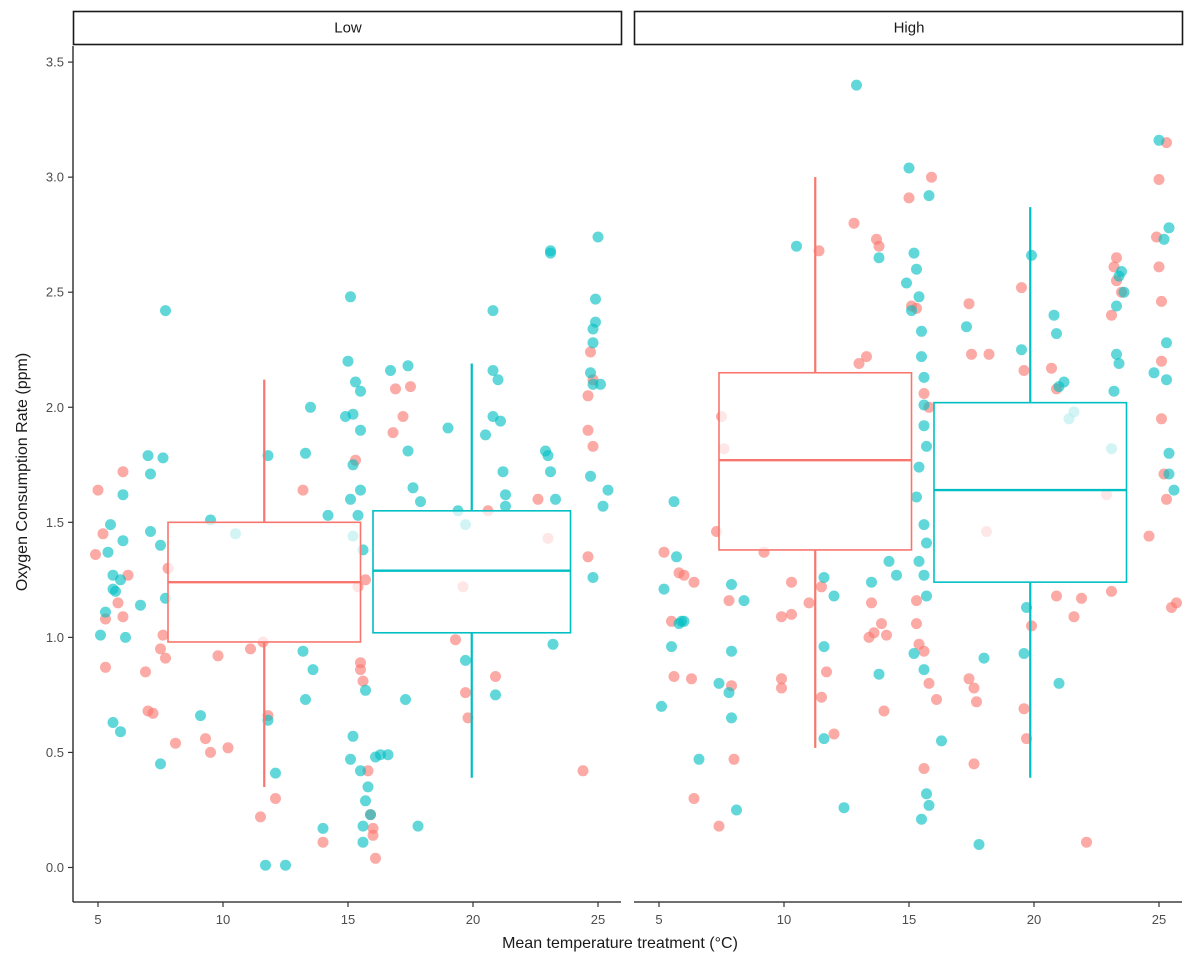  What do you see at coordinates (1030, 492) in the screenshot?
I see `boxplot-box` at bounding box center [1030, 492].